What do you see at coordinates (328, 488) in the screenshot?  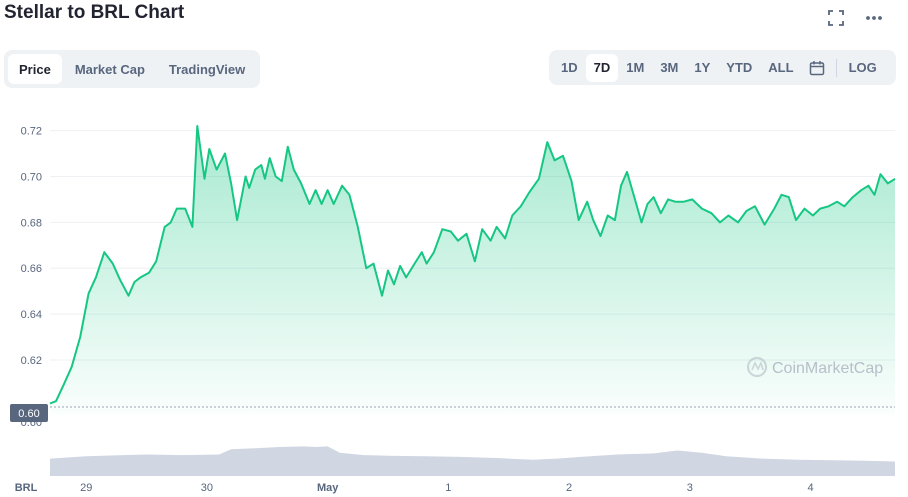 I see `x-tick-label: May` at bounding box center [328, 488].